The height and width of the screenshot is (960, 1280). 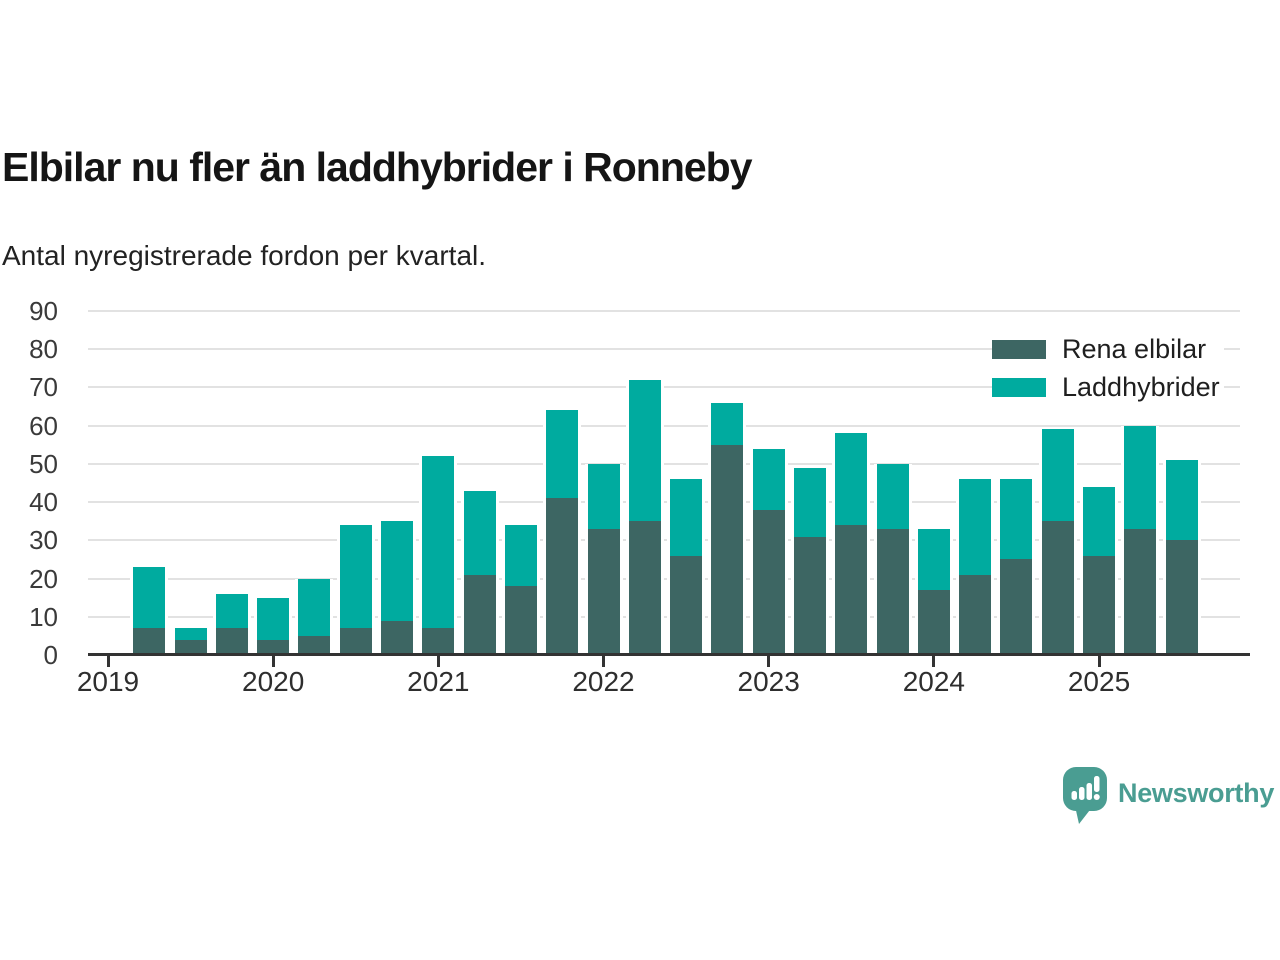 I want to click on bar-2019-q3, so click(x=190, y=641).